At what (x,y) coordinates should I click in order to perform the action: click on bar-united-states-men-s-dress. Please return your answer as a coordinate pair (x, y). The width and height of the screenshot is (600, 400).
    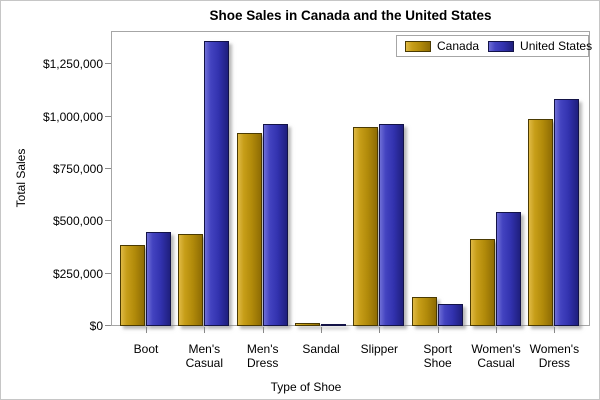
    Looking at the image, I should click on (275, 224).